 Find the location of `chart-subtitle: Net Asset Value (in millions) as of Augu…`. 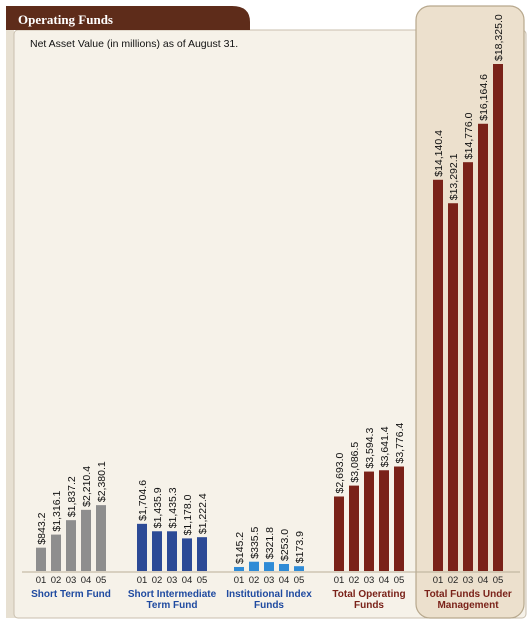

chart-subtitle: Net Asset Value (in millions) as of Augu… is located at coordinates (134, 44).